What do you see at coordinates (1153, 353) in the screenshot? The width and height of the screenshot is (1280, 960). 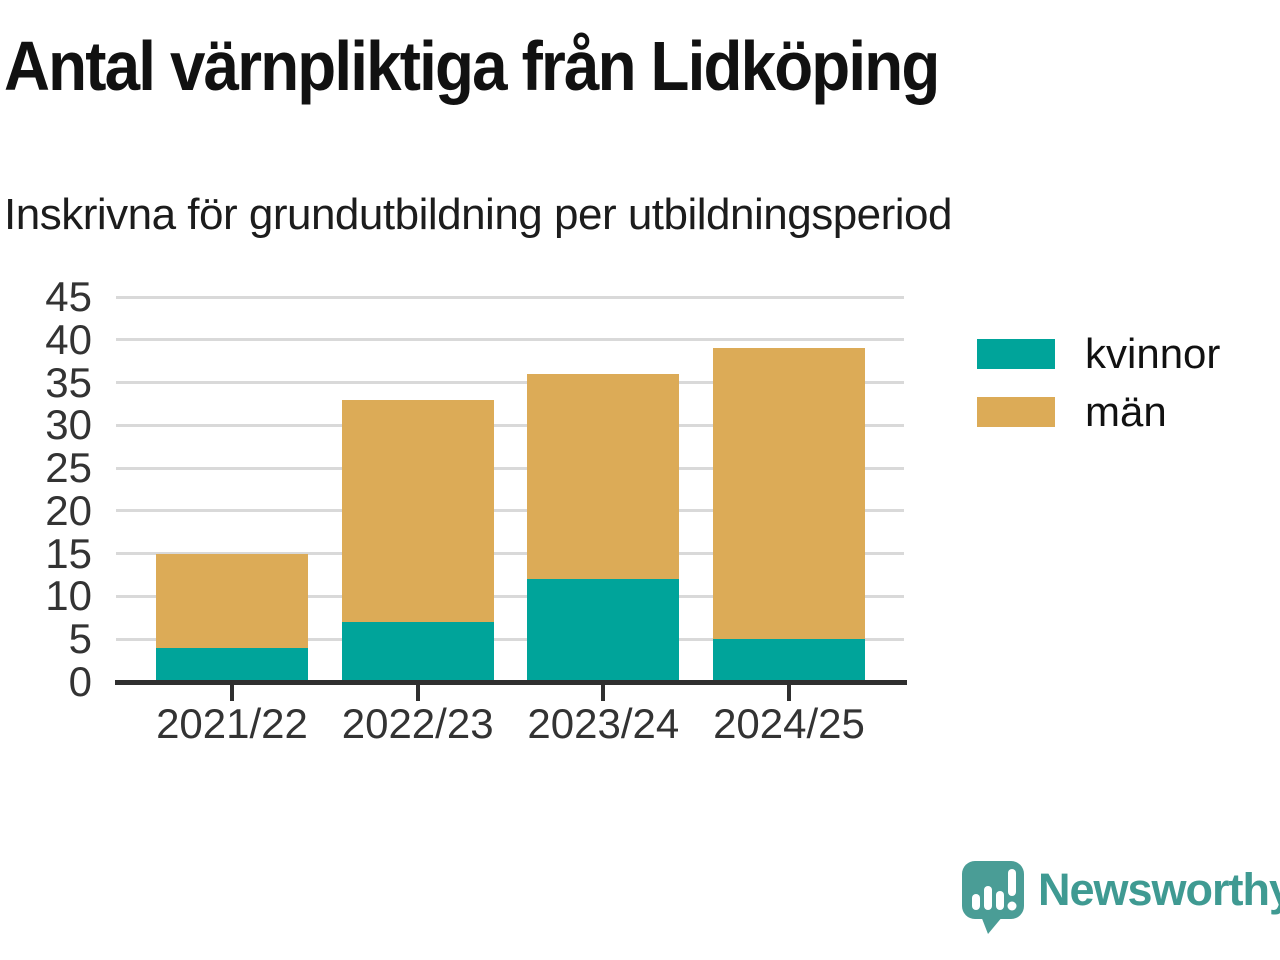 I see `legend-label-kvinnor: kvinnor` at bounding box center [1153, 353].